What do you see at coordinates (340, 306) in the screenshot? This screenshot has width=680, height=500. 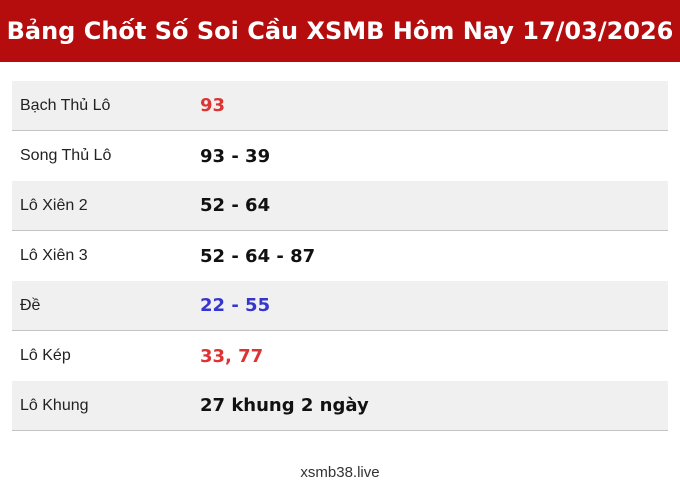 I see `table-row: Đề 22 - 55` at bounding box center [340, 306].